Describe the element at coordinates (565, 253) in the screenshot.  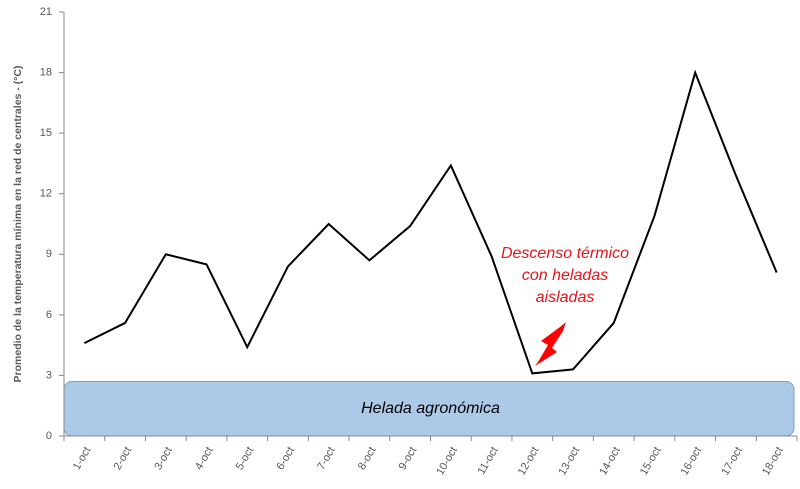
I see `annotation: Descenso térmico` at that location.